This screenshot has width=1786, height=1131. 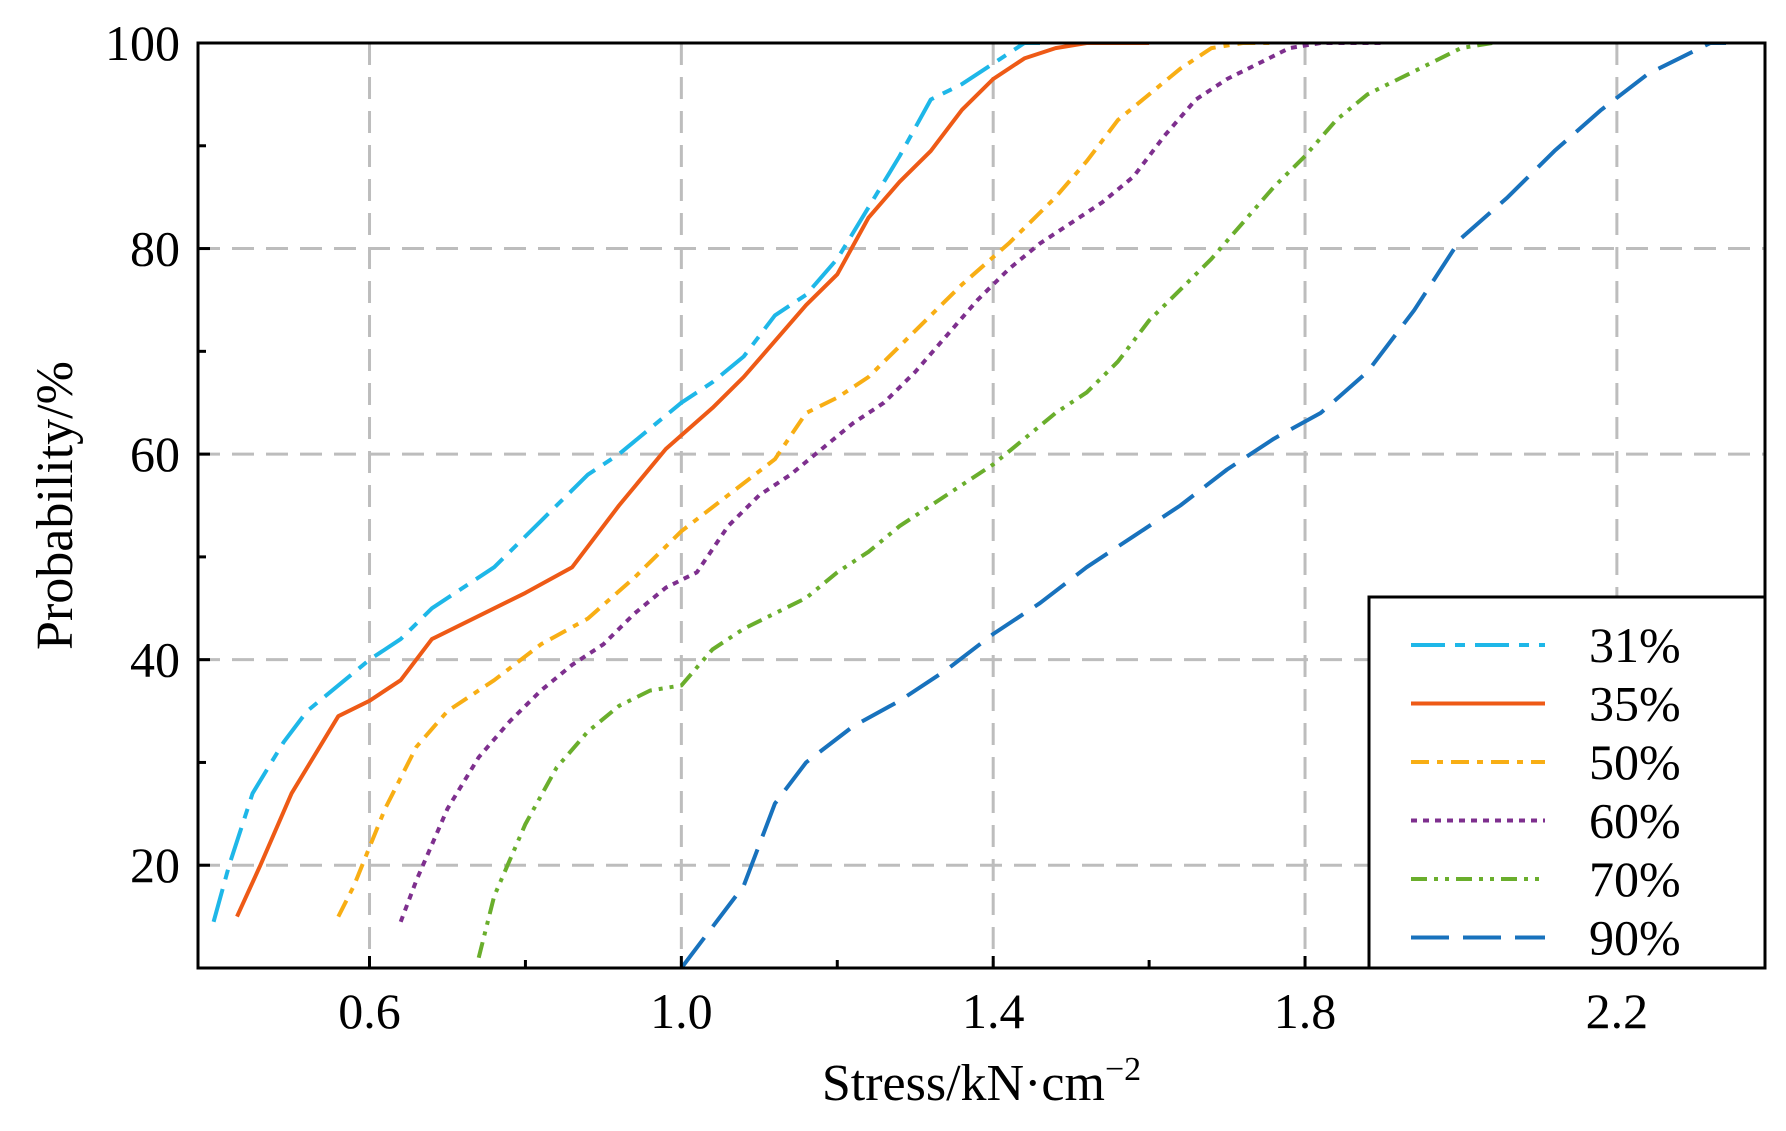 I want to click on legend-label-35pct: 35%, so click(x=1635, y=704).